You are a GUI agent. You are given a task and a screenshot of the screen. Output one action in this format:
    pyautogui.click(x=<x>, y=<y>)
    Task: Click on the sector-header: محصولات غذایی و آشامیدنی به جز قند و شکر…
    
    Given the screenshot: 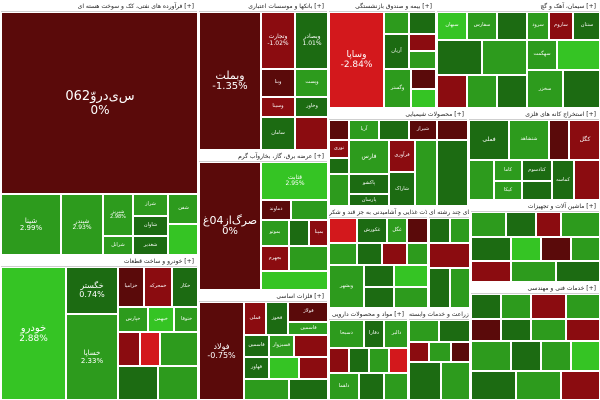 What is the action you would take?
    pyautogui.click(x=378, y=212)
    